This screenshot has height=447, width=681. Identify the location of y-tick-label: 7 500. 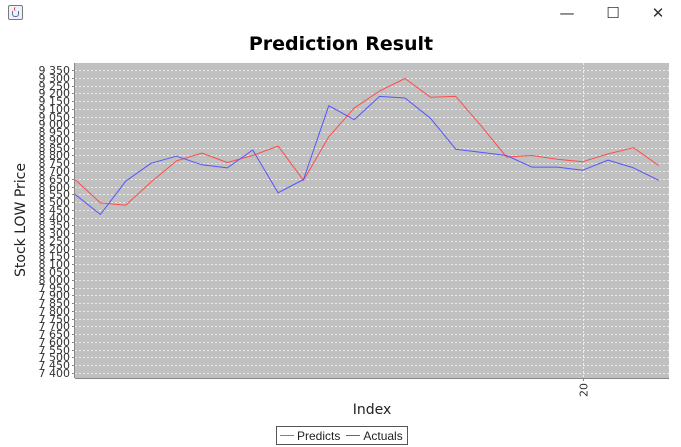
(55, 357).